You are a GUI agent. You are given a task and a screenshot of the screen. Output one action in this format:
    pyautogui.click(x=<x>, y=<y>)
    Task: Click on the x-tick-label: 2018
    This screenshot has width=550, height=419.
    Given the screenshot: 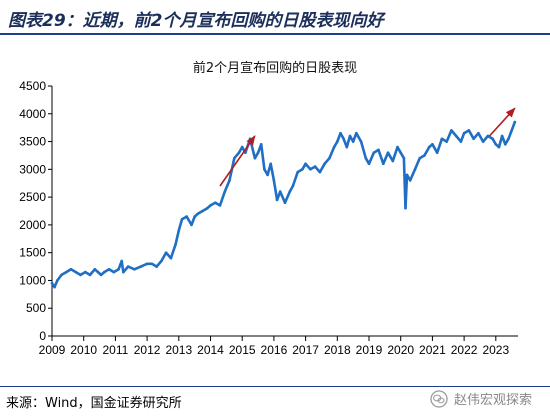 What is the action you would take?
    pyautogui.click(x=337, y=350)
    